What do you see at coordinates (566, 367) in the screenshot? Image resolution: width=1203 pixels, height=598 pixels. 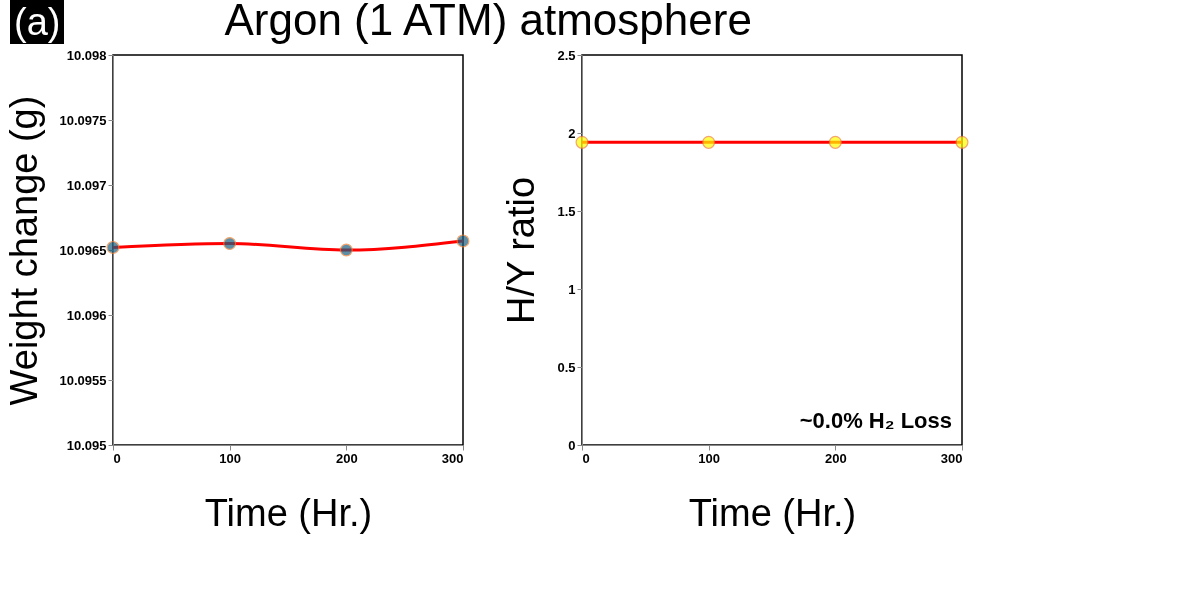 I see `y-tick-label: 0.5` at bounding box center [566, 367].